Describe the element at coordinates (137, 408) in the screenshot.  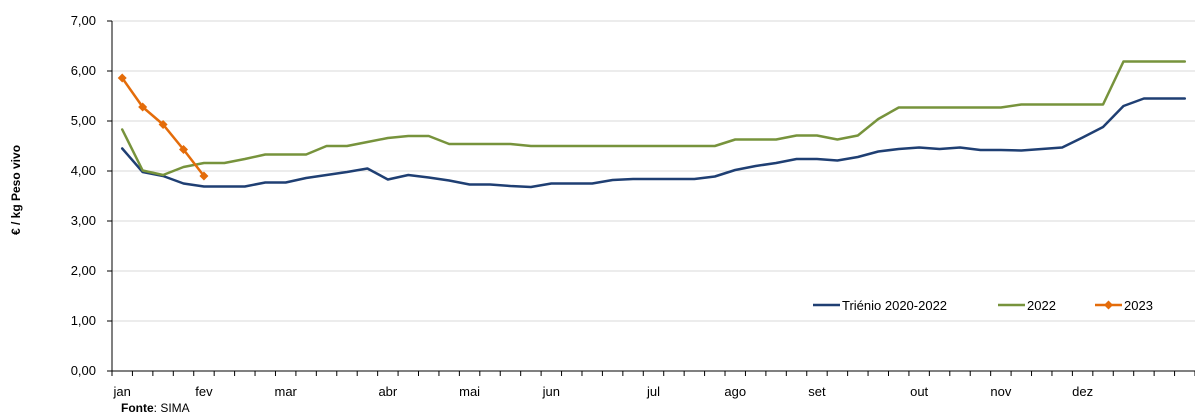
I see `source-label: Fonte` at that location.